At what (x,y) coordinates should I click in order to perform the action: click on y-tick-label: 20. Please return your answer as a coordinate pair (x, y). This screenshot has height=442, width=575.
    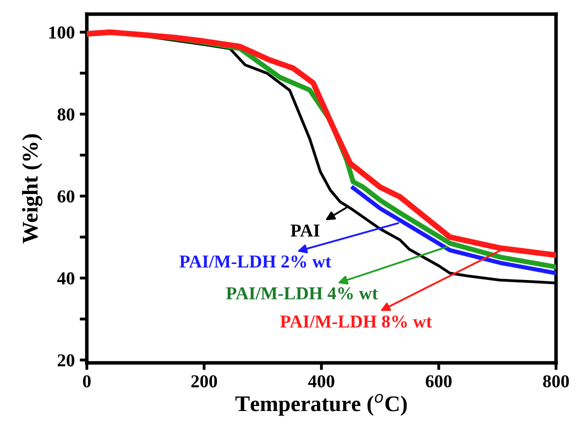
    Looking at the image, I should click on (66, 360).